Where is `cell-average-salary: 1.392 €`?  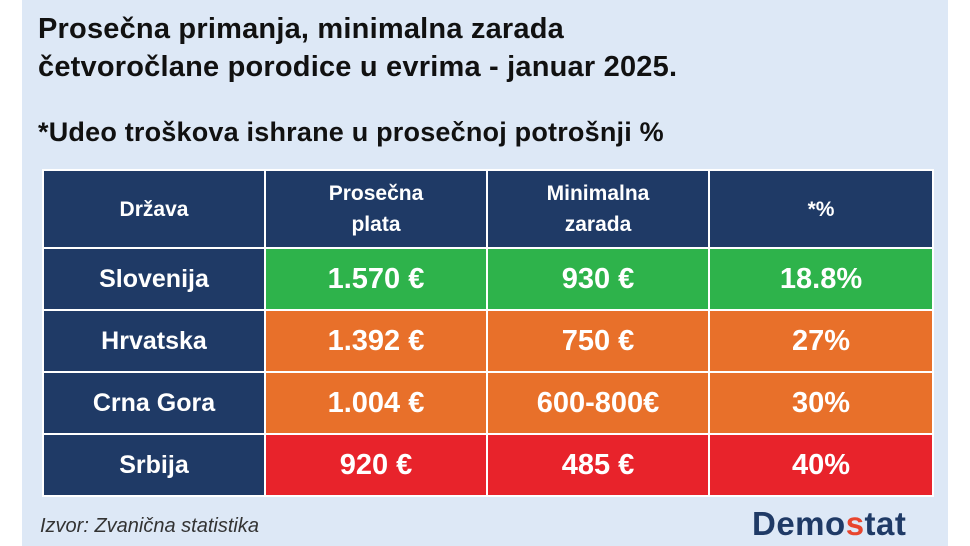
cell-average-salary: 1.392 € is located at coordinates (376, 341).